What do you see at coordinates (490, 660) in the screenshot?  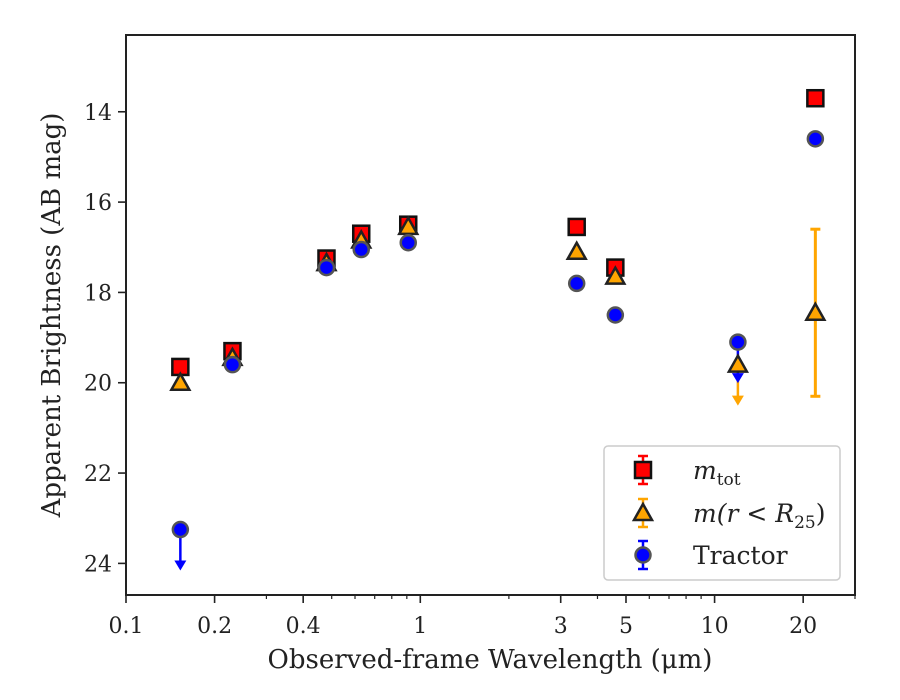 I see `x-axis-title: Observed-frame Wavelength (μm)` at bounding box center [490, 660].